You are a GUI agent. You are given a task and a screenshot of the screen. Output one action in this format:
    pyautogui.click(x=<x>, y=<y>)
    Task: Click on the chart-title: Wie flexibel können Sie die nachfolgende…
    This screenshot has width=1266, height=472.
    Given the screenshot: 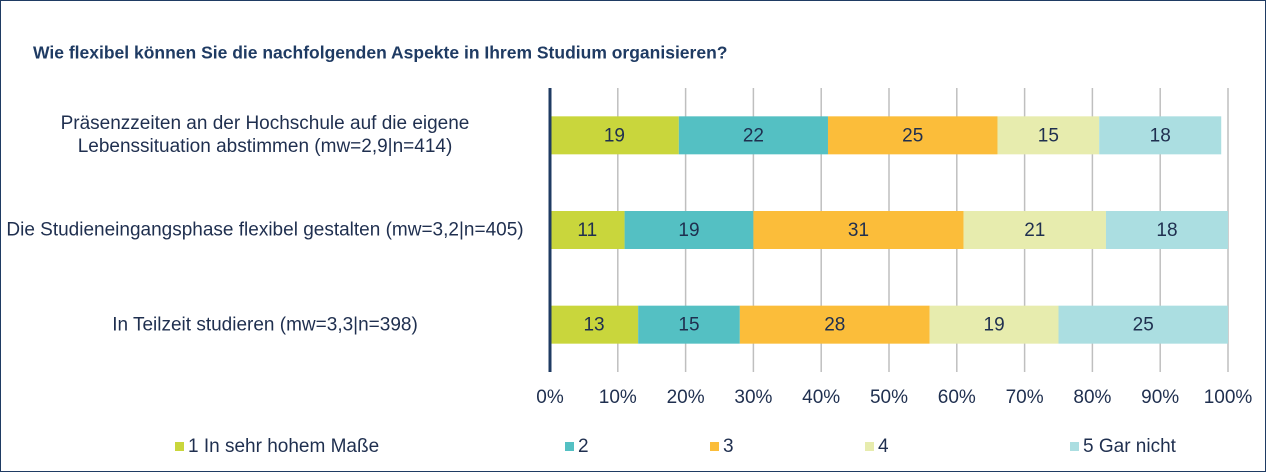 What is the action you would take?
    pyautogui.click(x=380, y=53)
    